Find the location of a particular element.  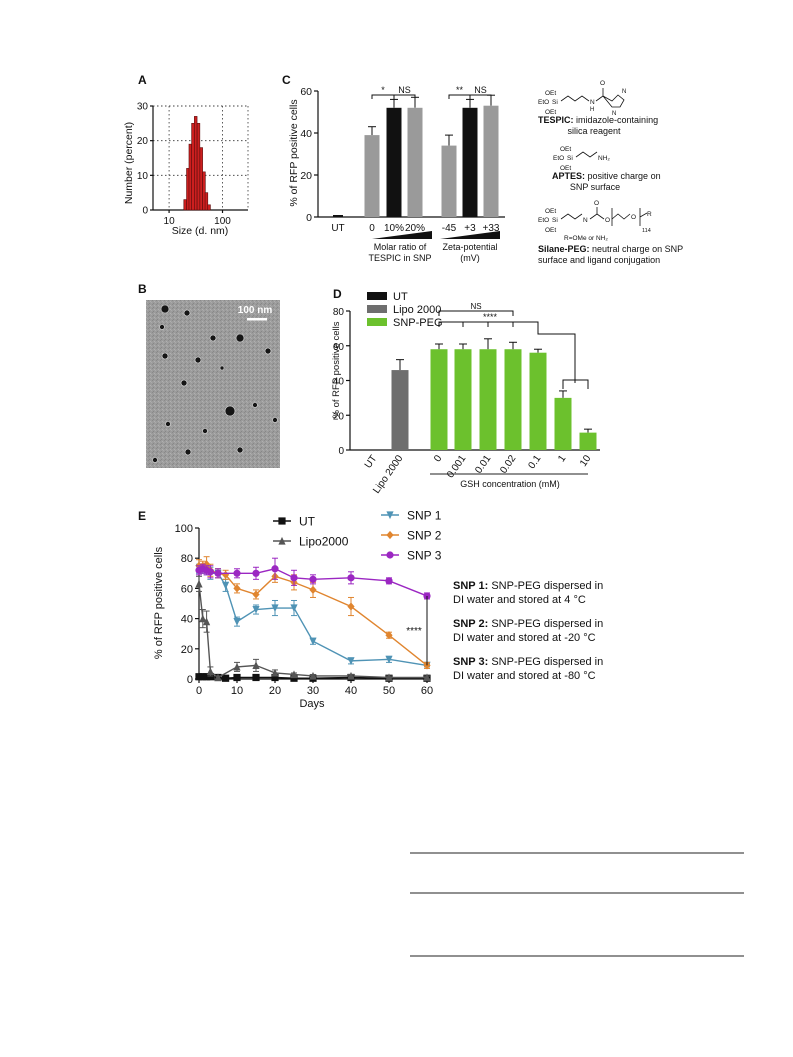

aptes-structure: OEt EtO Si OEt NH₂ is located at coordinates (581, 159).